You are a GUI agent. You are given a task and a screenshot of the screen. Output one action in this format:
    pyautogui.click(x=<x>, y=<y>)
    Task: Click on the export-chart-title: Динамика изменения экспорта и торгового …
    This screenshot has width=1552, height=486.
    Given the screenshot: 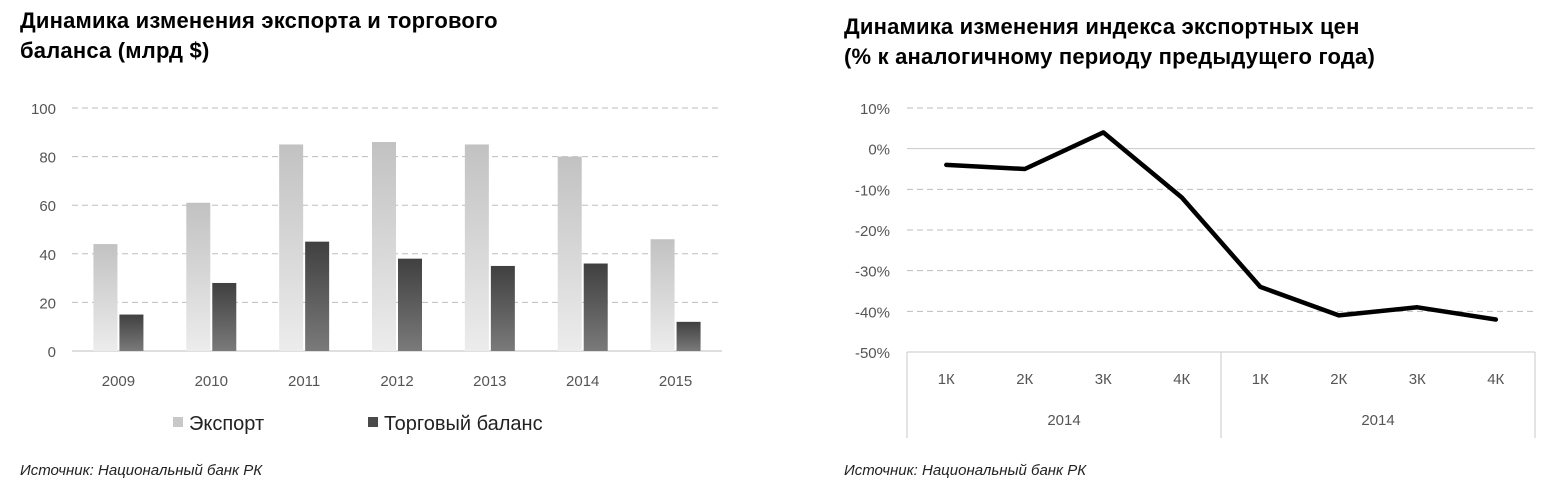 What is the action you would take?
    pyautogui.click(x=259, y=36)
    